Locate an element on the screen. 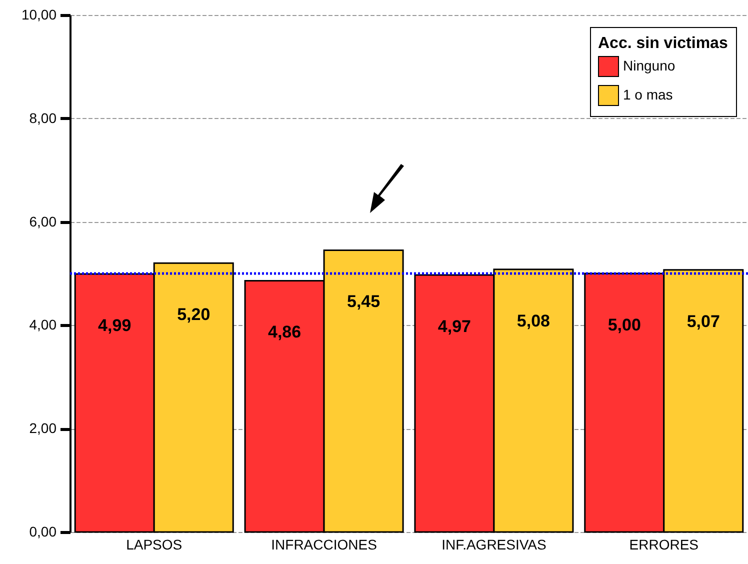  y-tick-label: 6,00 is located at coordinates (43, 221).